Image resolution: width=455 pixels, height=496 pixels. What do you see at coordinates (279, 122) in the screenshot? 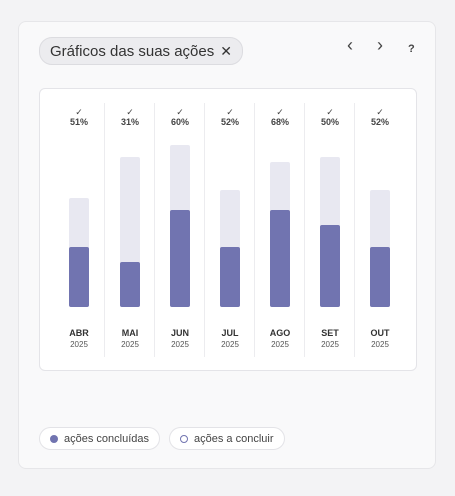
I see `percent-label: 68%` at bounding box center [279, 122].